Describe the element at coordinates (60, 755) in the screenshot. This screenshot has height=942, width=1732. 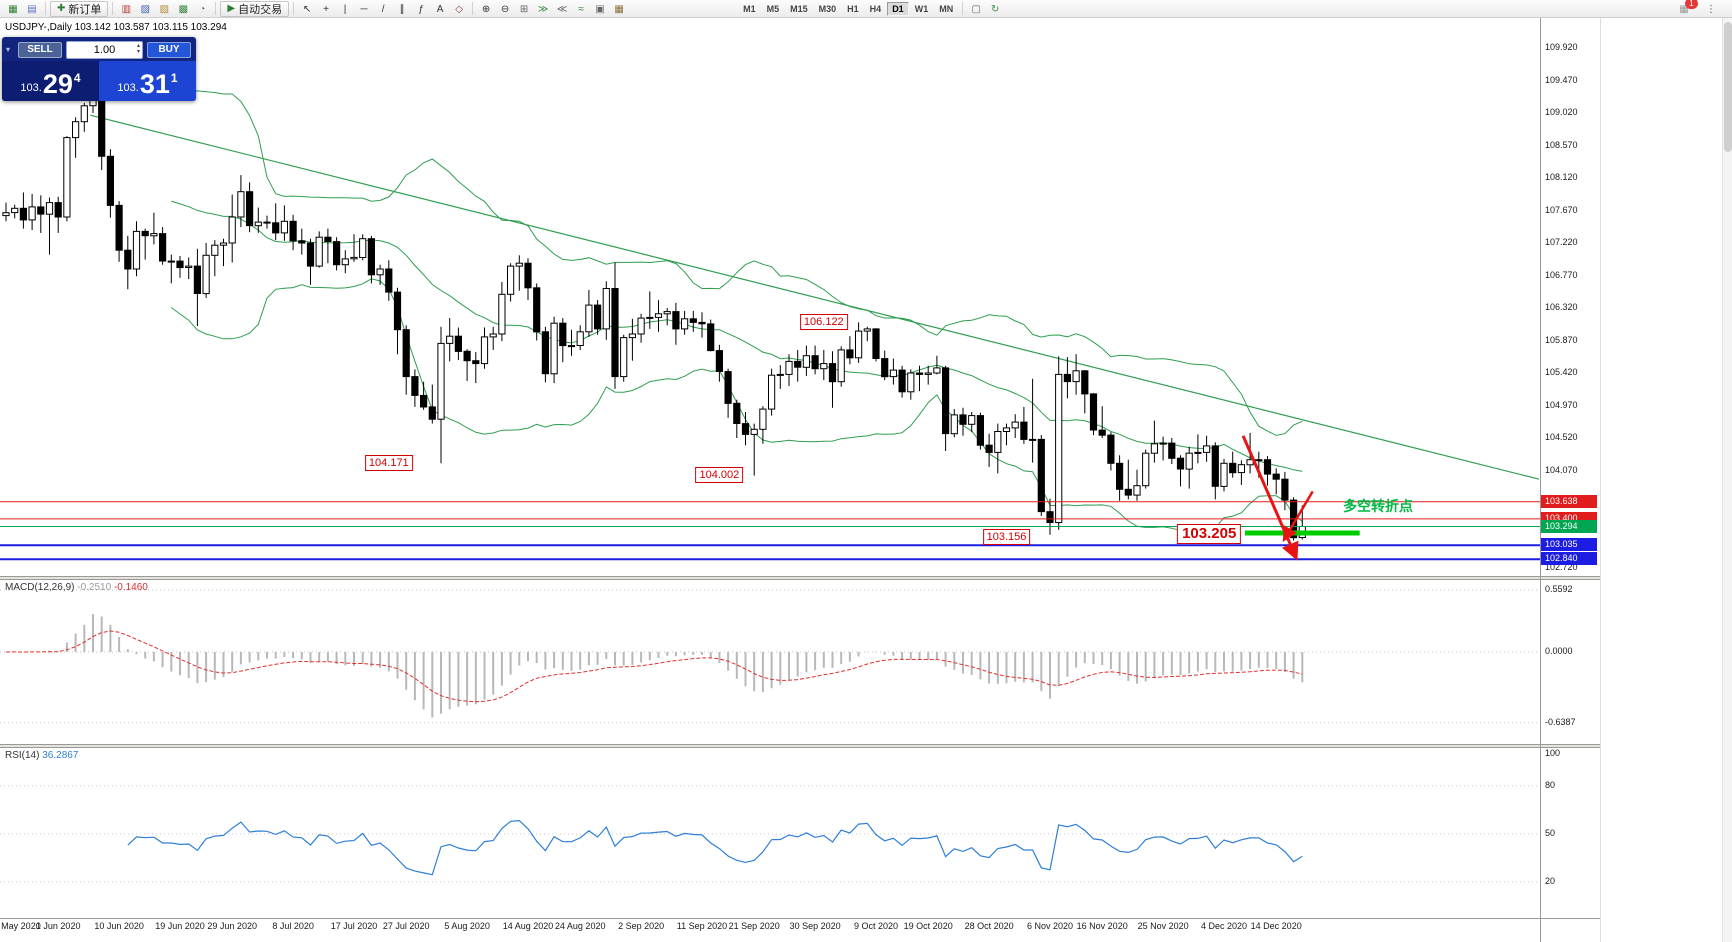
I see `rsi-value: 36.2867` at that location.